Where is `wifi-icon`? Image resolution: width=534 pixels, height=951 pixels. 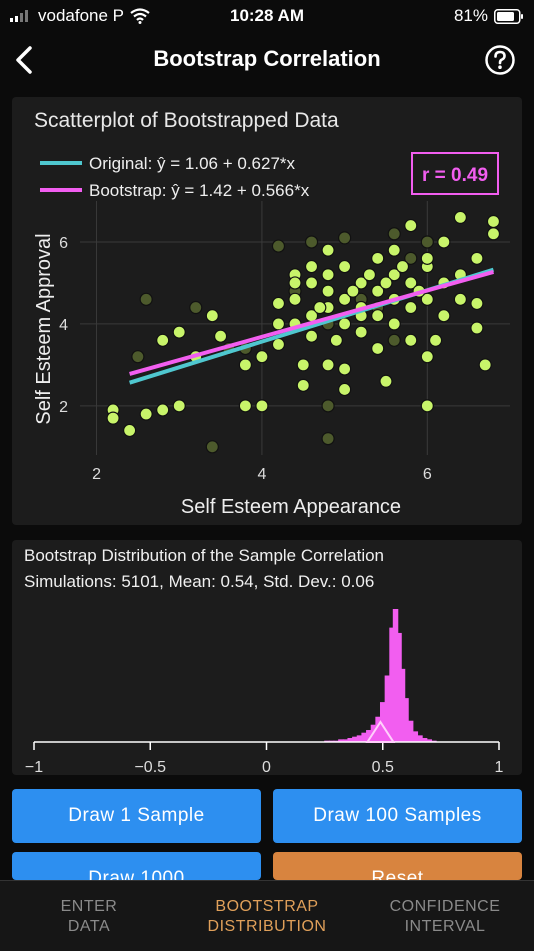 wifi-icon is located at coordinates (140, 16).